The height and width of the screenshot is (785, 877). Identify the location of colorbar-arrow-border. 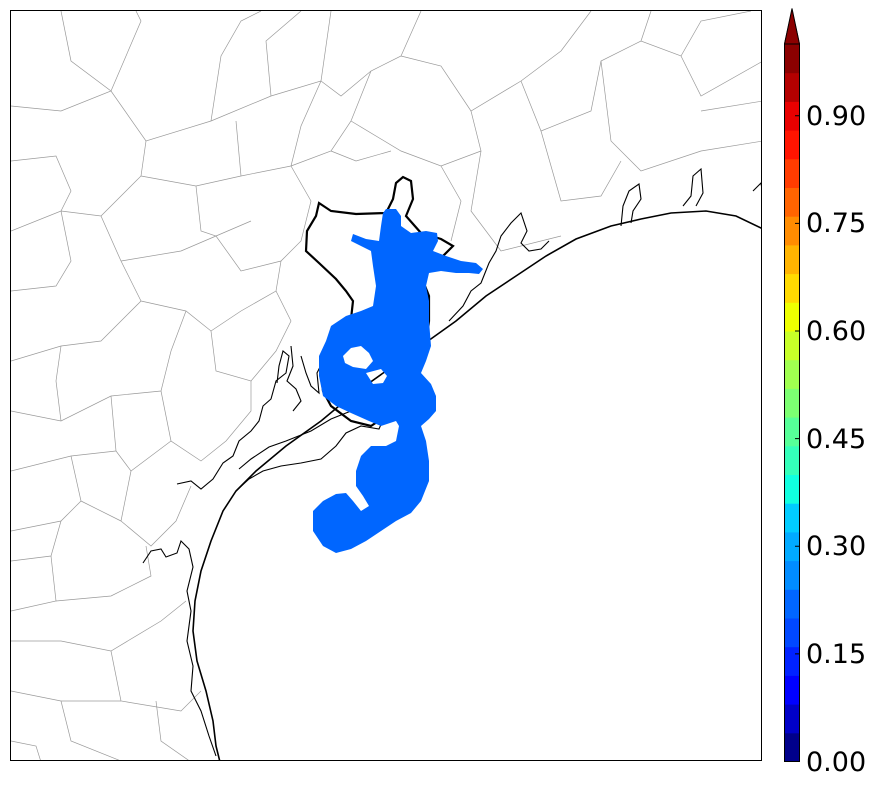
(792, 26).